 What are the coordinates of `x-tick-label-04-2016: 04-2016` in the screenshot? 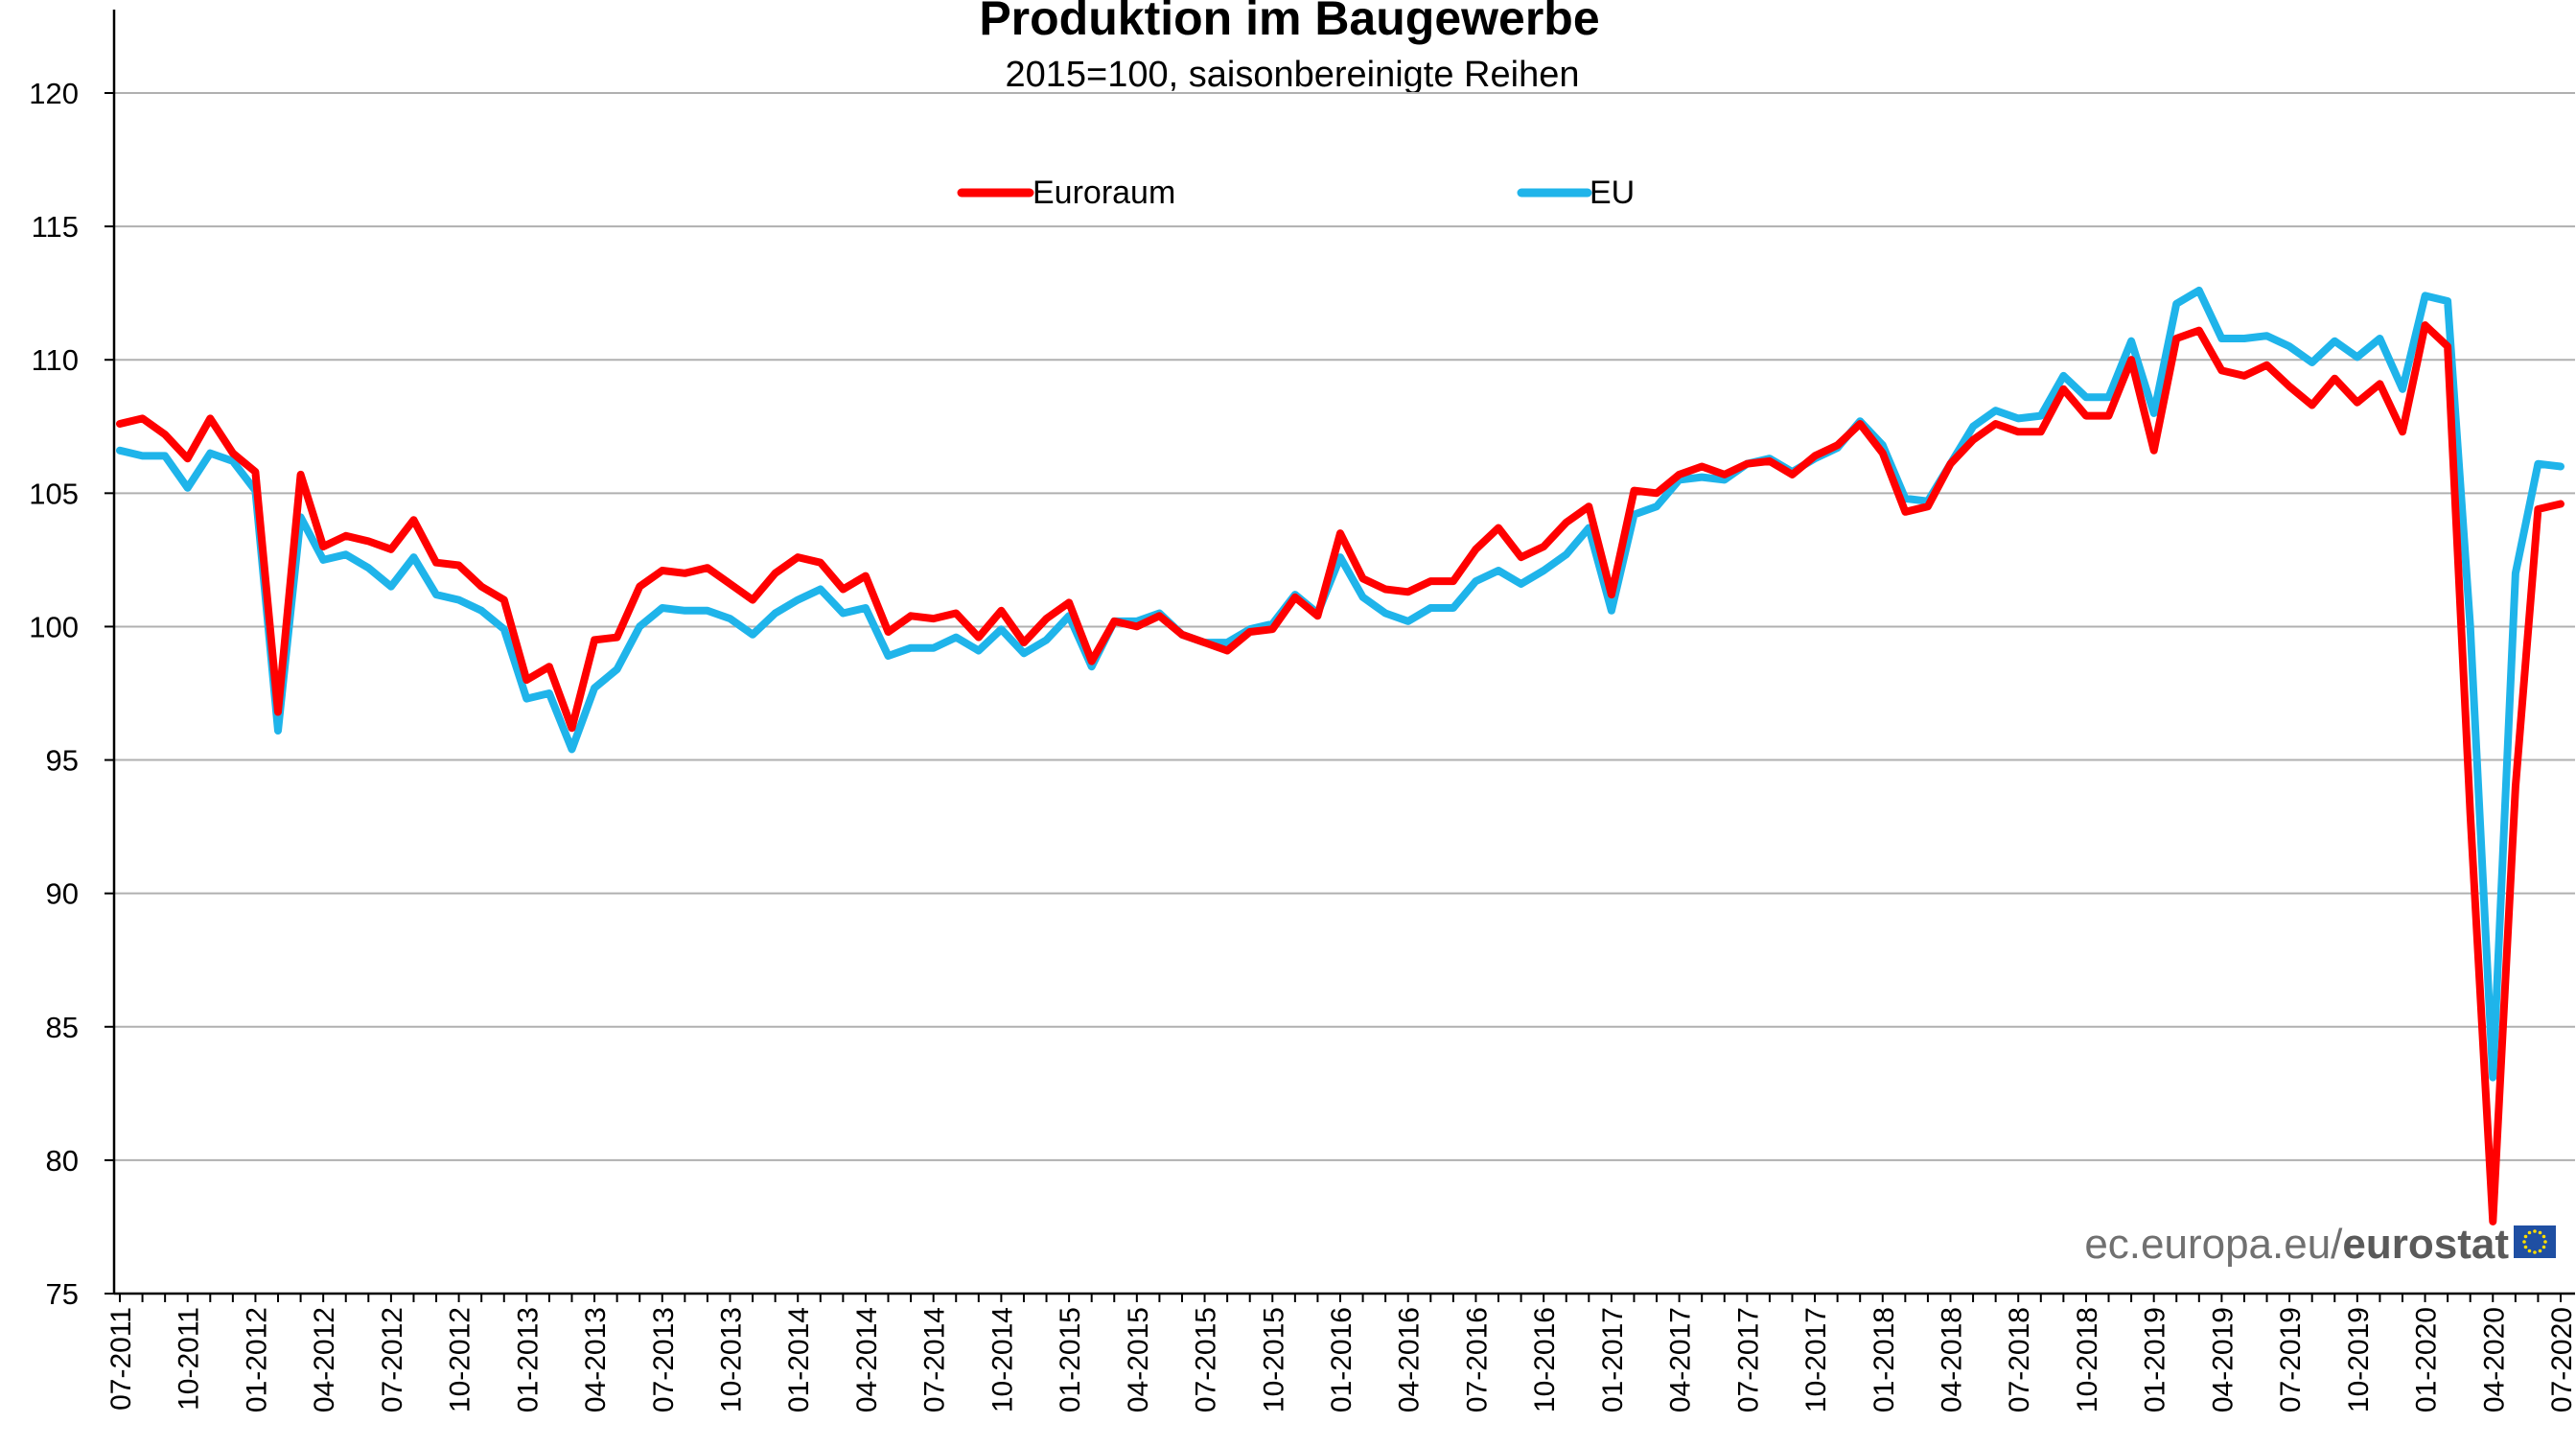 It's located at (1410, 1360).